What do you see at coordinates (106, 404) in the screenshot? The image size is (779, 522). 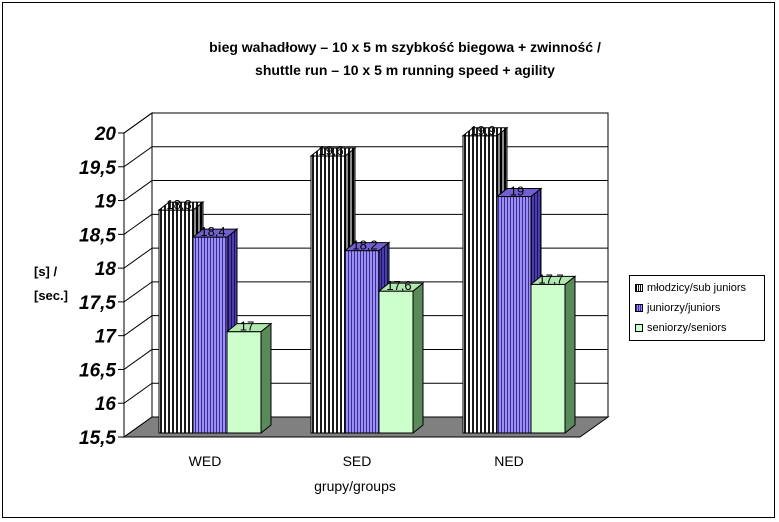 I see `y-tick-label: 16` at bounding box center [106, 404].